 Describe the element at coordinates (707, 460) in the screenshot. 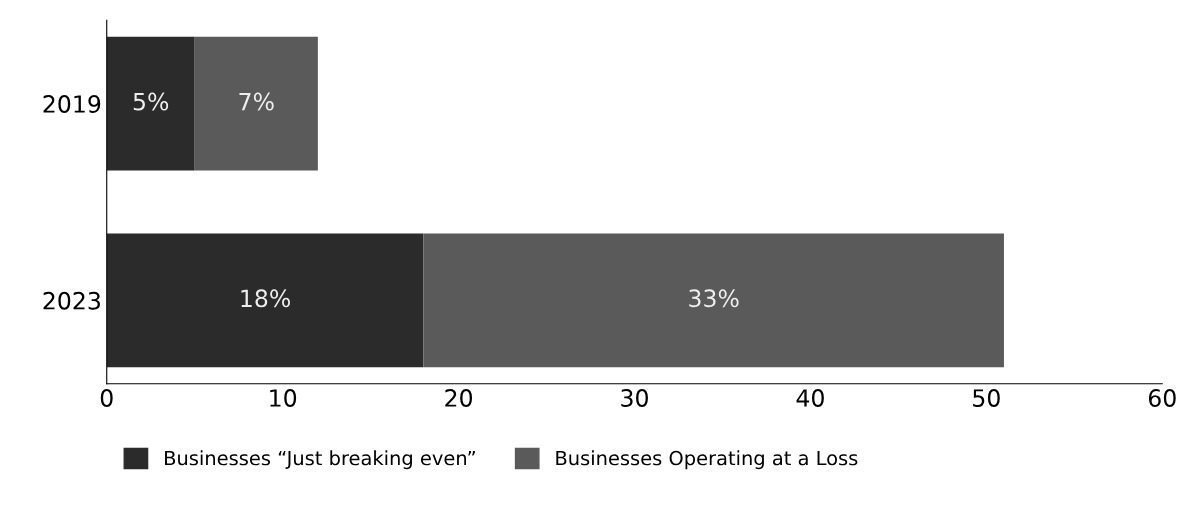

I see `legend-label: Businesses Operating at a Loss` at that location.